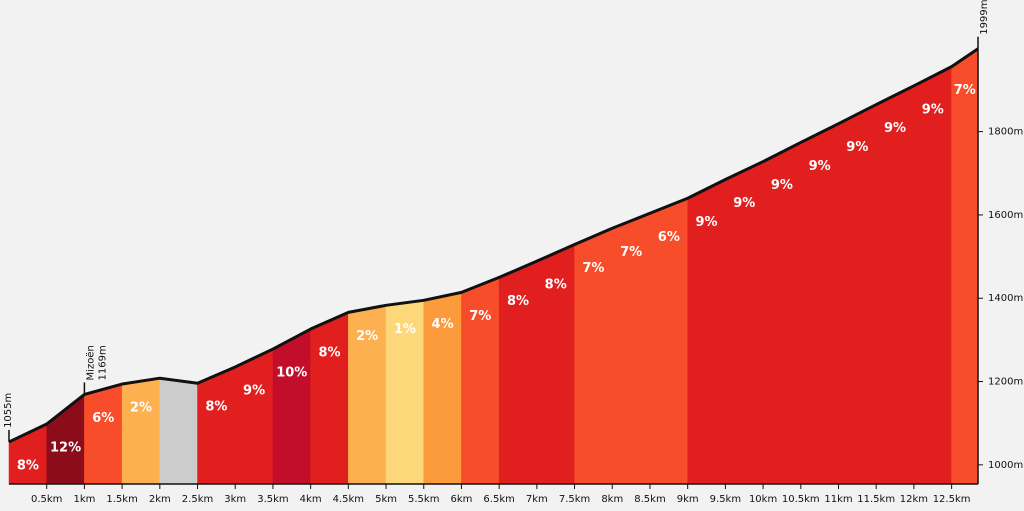 This screenshot has width=1024, height=511. What do you see at coordinates (423, 499) in the screenshot?
I see `x-tick-label: 5.5km` at bounding box center [423, 499].